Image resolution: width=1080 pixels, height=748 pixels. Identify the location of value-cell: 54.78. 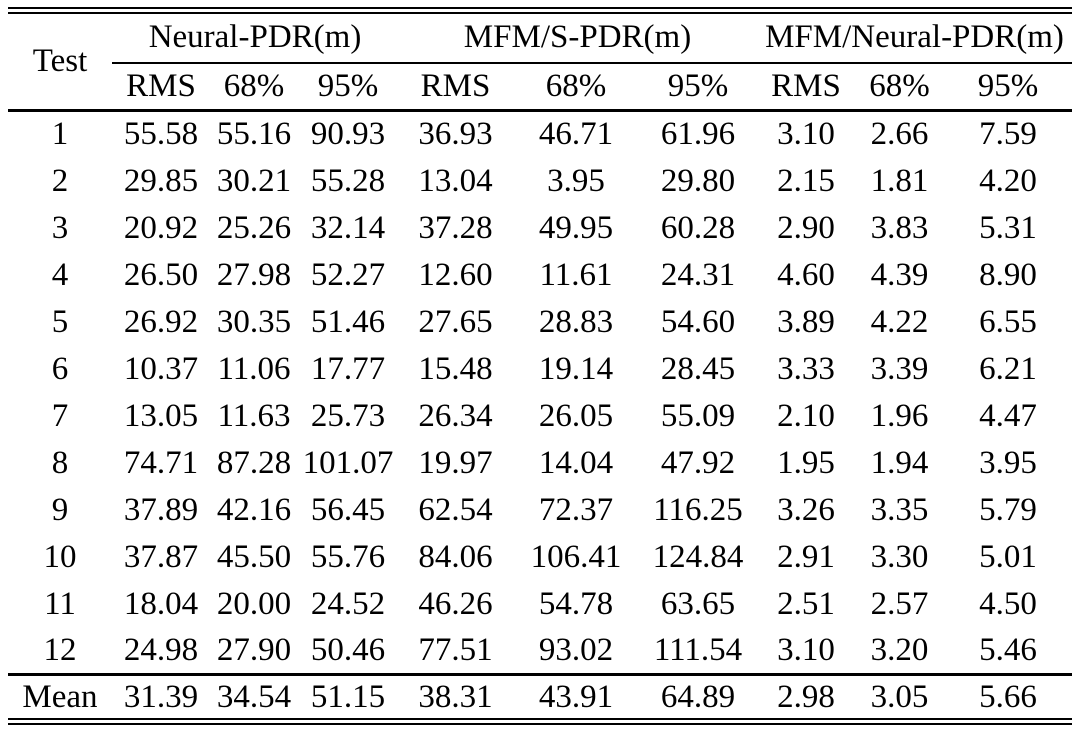
(576, 603).